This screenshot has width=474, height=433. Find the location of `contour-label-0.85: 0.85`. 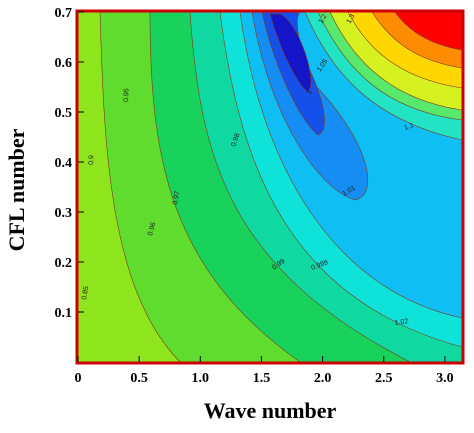

contour-label-0.85: 0.85 is located at coordinates (85, 293).